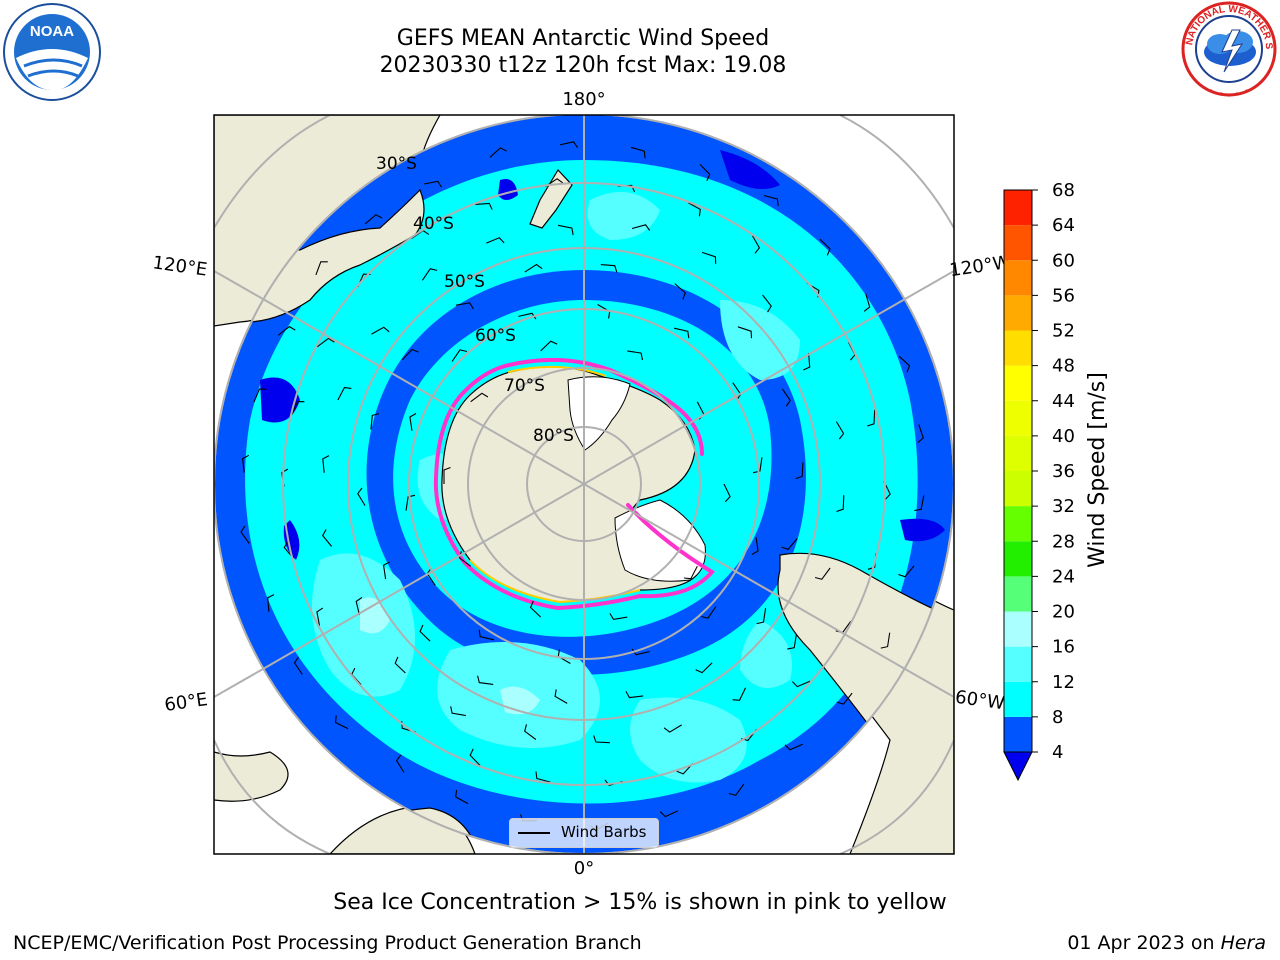 The width and height of the screenshot is (1280, 960). Describe the element at coordinates (1063, 295) in the screenshot. I see `colorbar-tick-label: 56` at that location.